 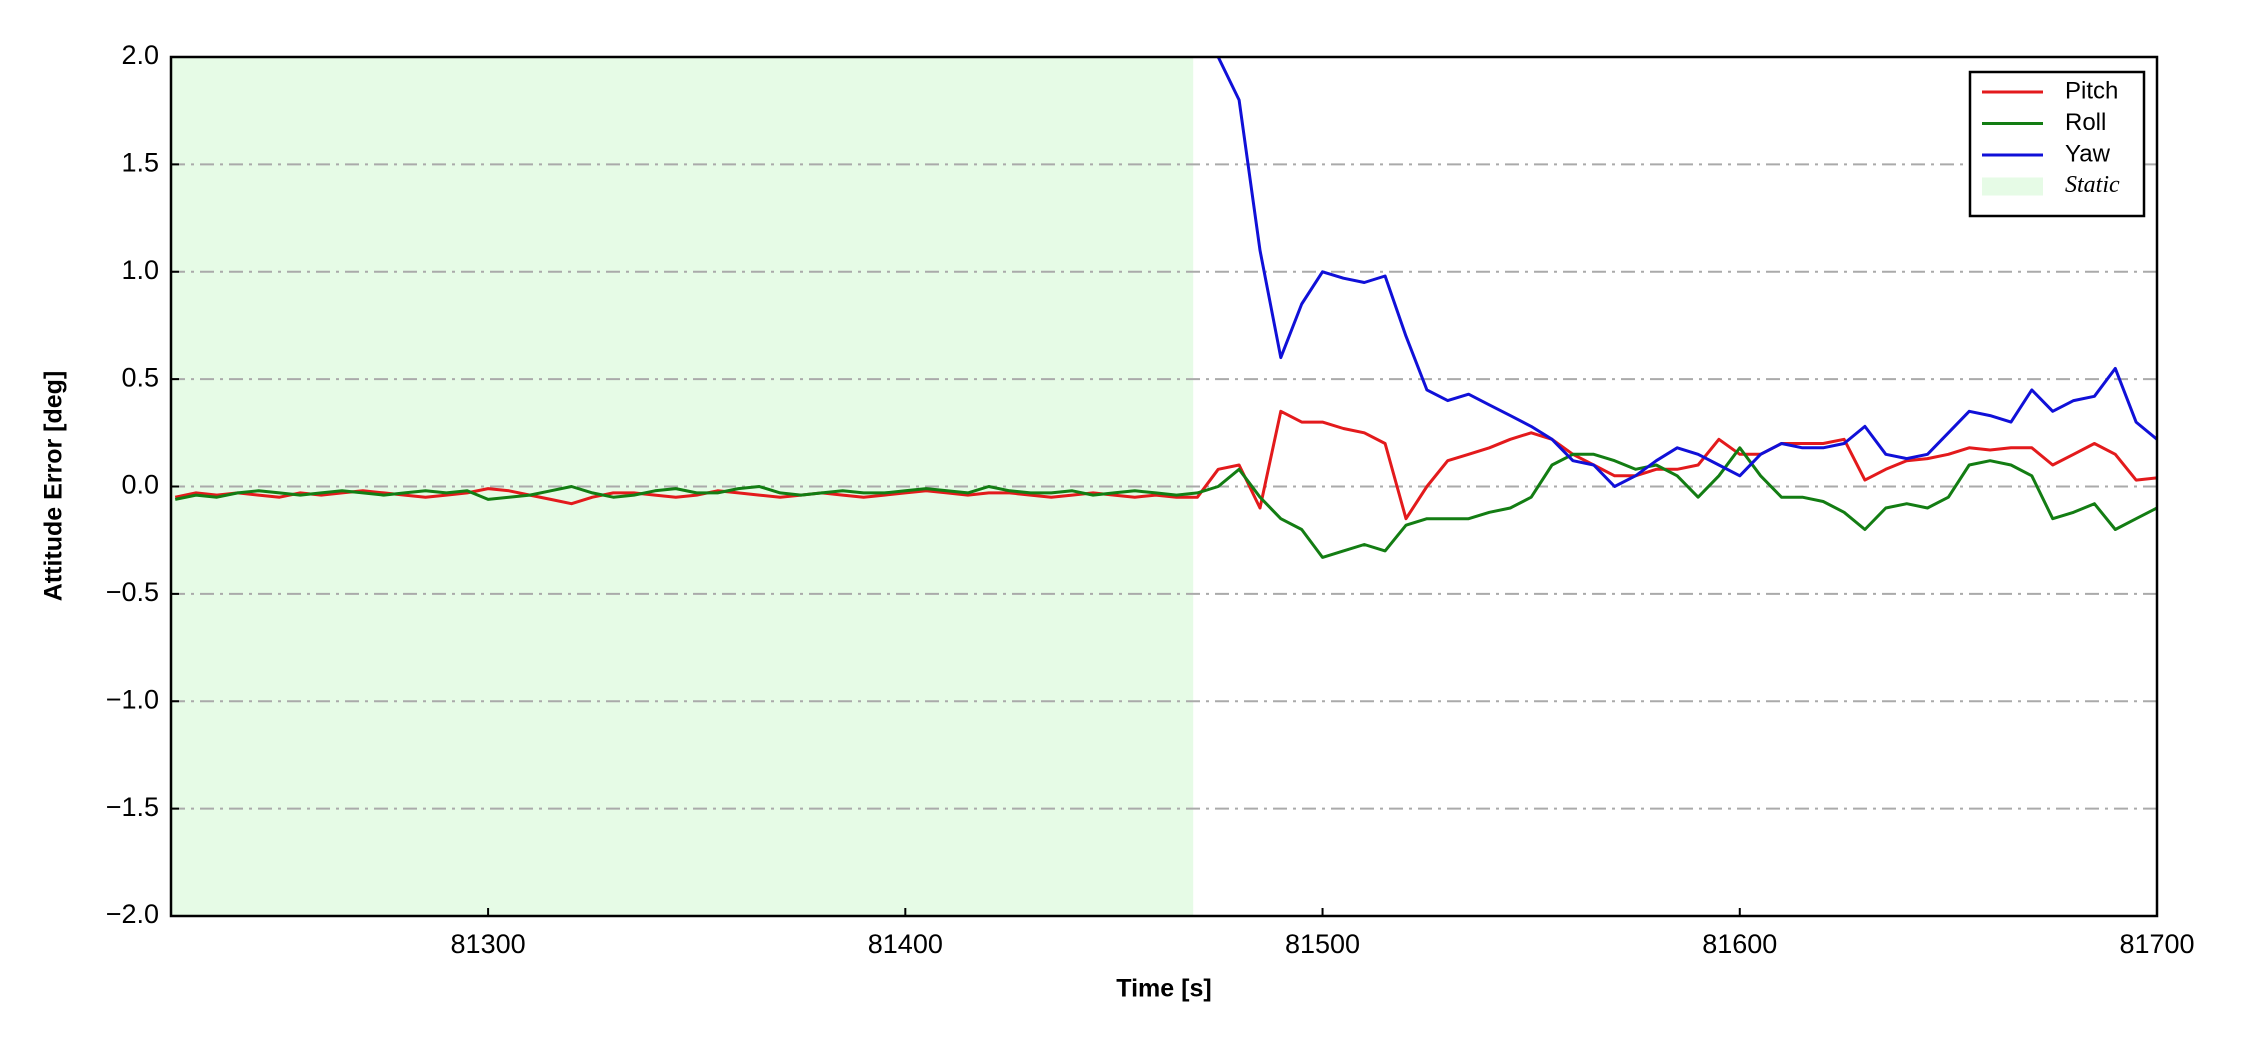 What do you see at coordinates (1322, 944) in the screenshot?
I see `x-tick-label: 81500` at bounding box center [1322, 944].